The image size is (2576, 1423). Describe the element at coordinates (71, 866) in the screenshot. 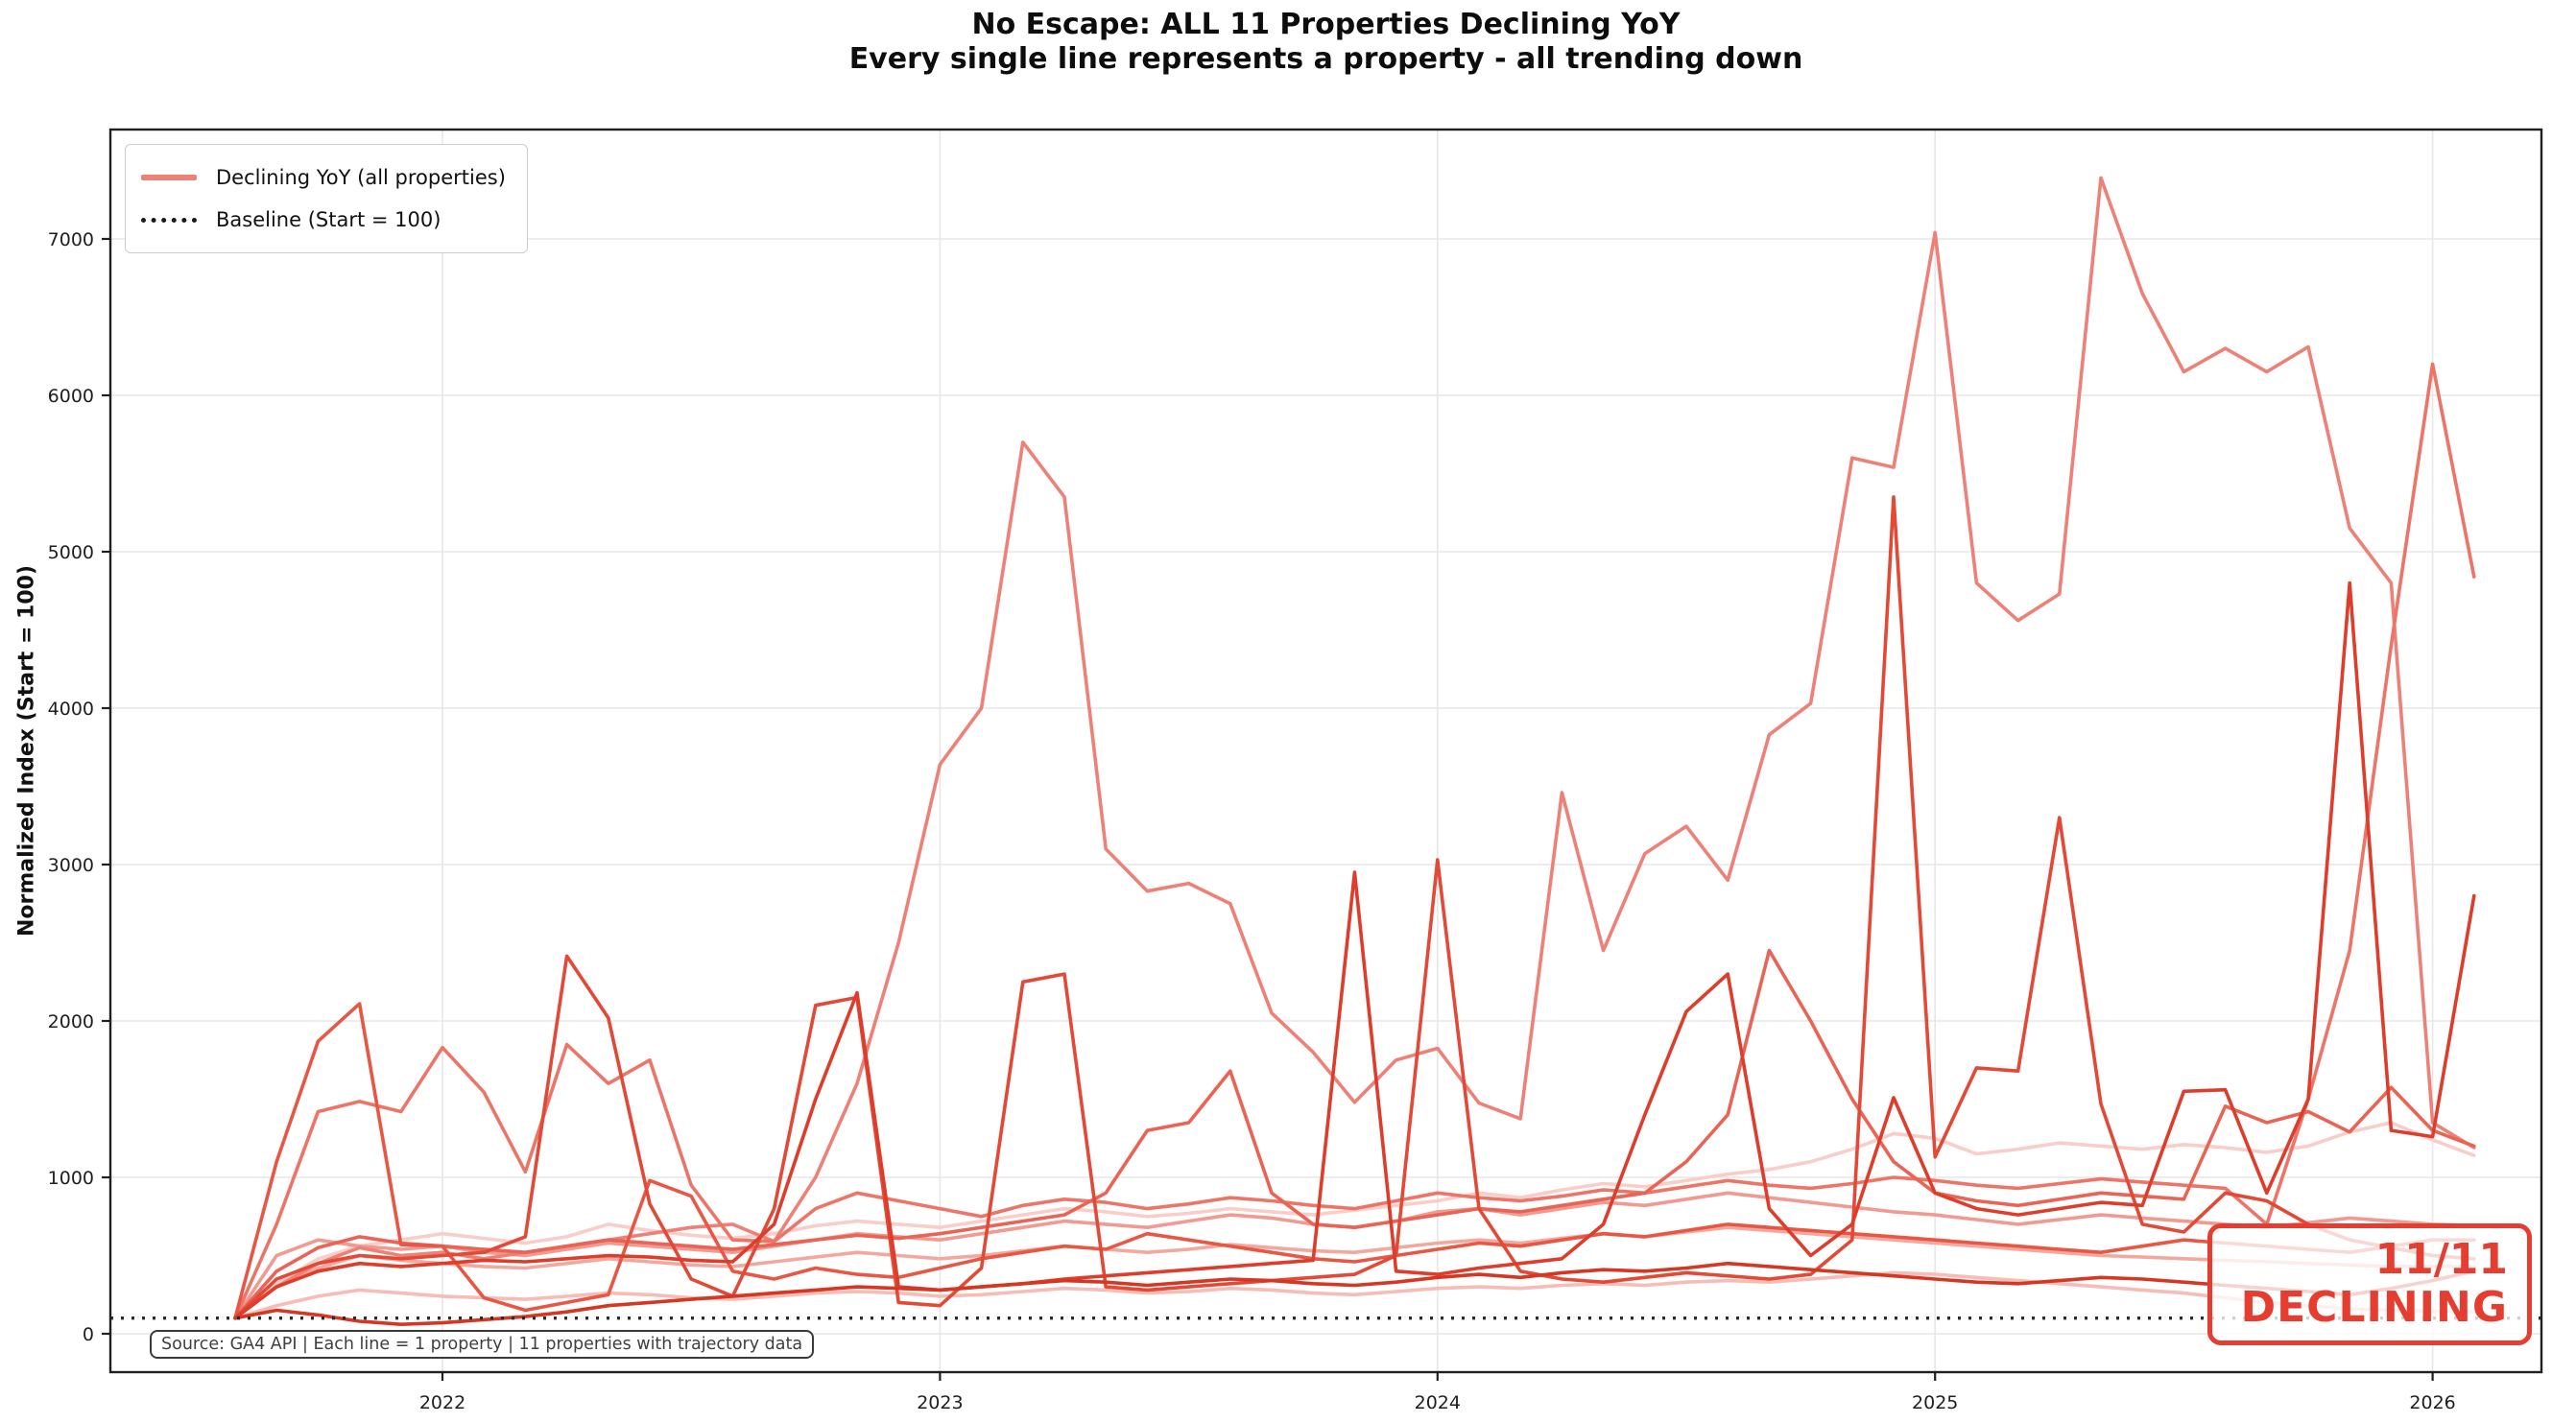

I see `y-tick-label: 3000` at that location.